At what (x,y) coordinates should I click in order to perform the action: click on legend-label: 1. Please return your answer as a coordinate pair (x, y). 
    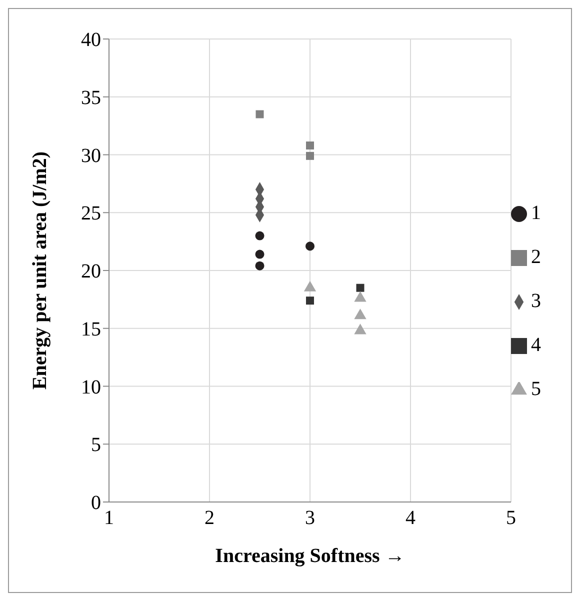
    Looking at the image, I should click on (536, 213).